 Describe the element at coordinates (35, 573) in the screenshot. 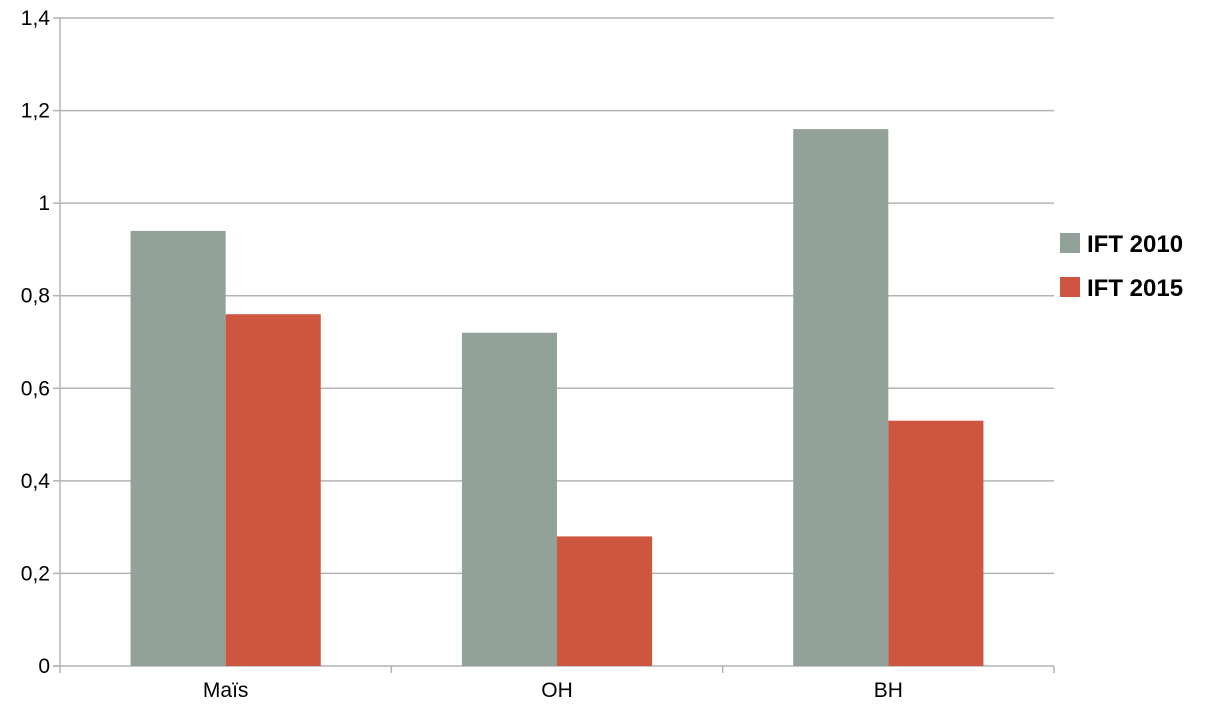

I see `y-tick-label: 0,2` at that location.